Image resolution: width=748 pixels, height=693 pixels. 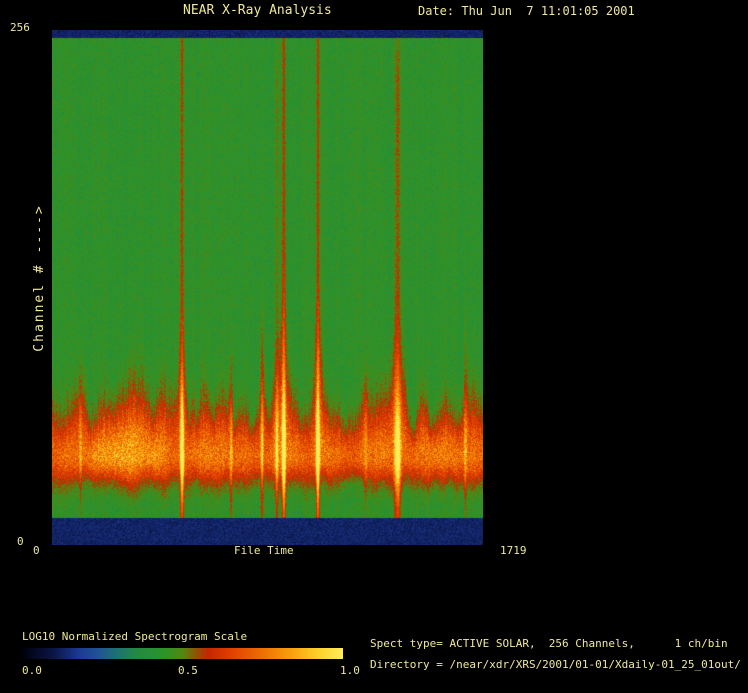 What do you see at coordinates (257, 10) in the screenshot?
I see `page-title: NEAR X-Ray Analysis` at bounding box center [257, 10].